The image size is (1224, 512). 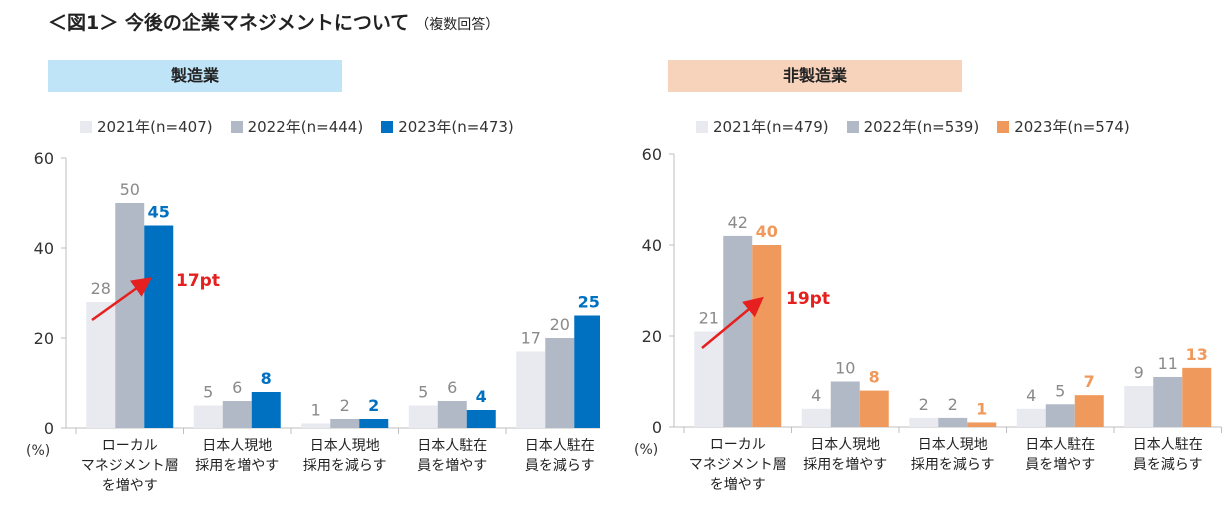 I want to click on panel-title: 非製造業, so click(x=814, y=75).